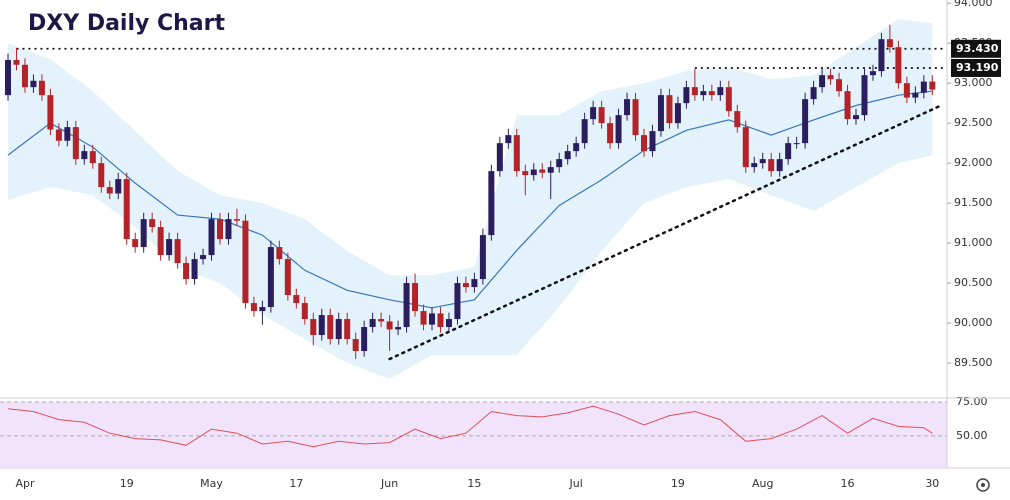 This screenshot has width=1010, height=500. I want to click on level-label: 93.430, so click(977, 48).